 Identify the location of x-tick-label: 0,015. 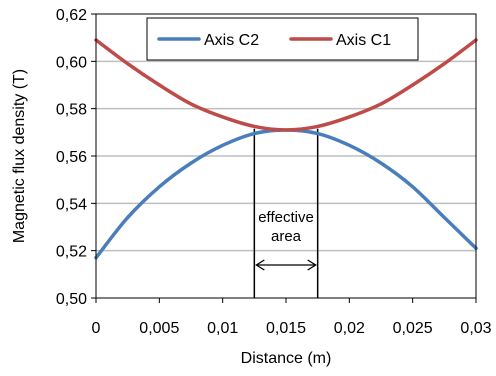
(286, 328).